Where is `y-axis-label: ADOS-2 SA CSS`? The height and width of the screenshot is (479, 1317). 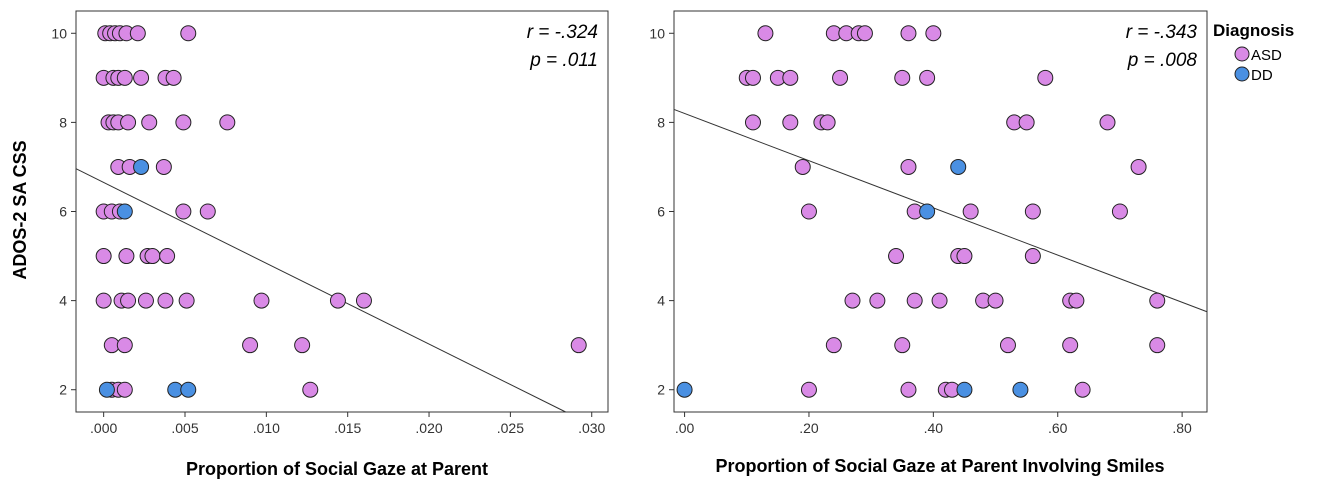
y-axis-label: ADOS-2 SA CSS is located at coordinates (20, 209).